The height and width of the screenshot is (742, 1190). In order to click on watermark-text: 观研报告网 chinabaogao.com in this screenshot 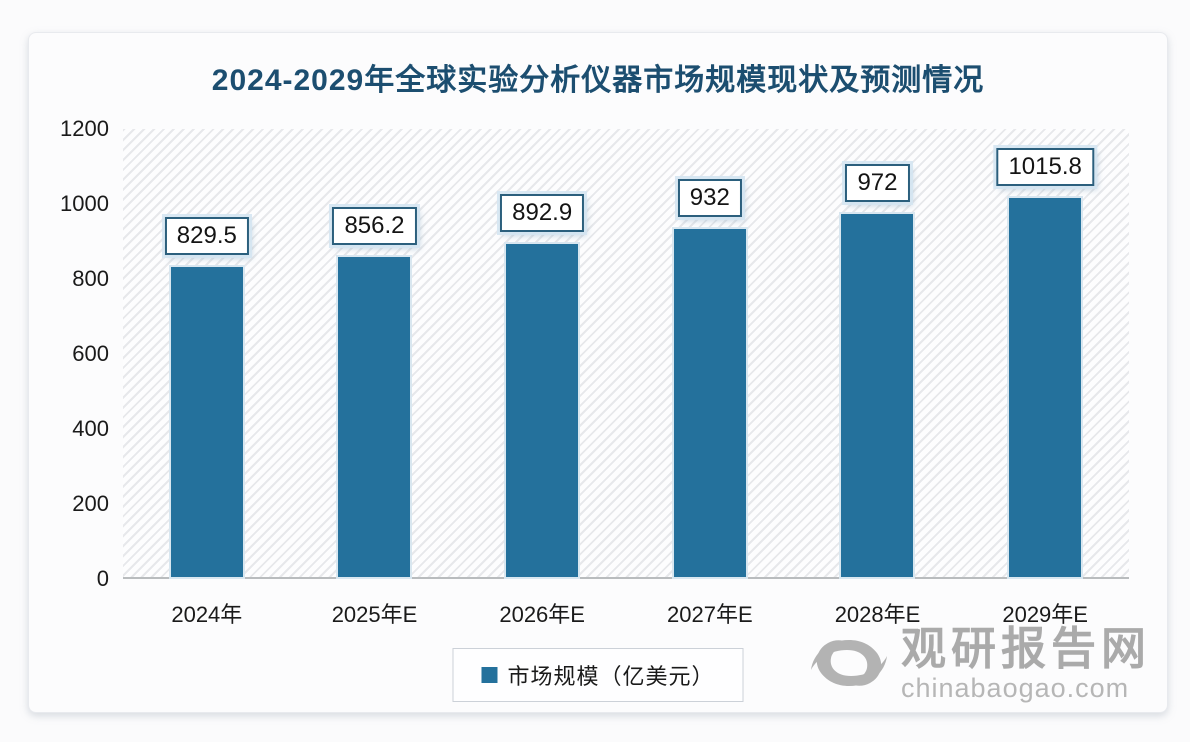, I will do `click(1026, 665)`.